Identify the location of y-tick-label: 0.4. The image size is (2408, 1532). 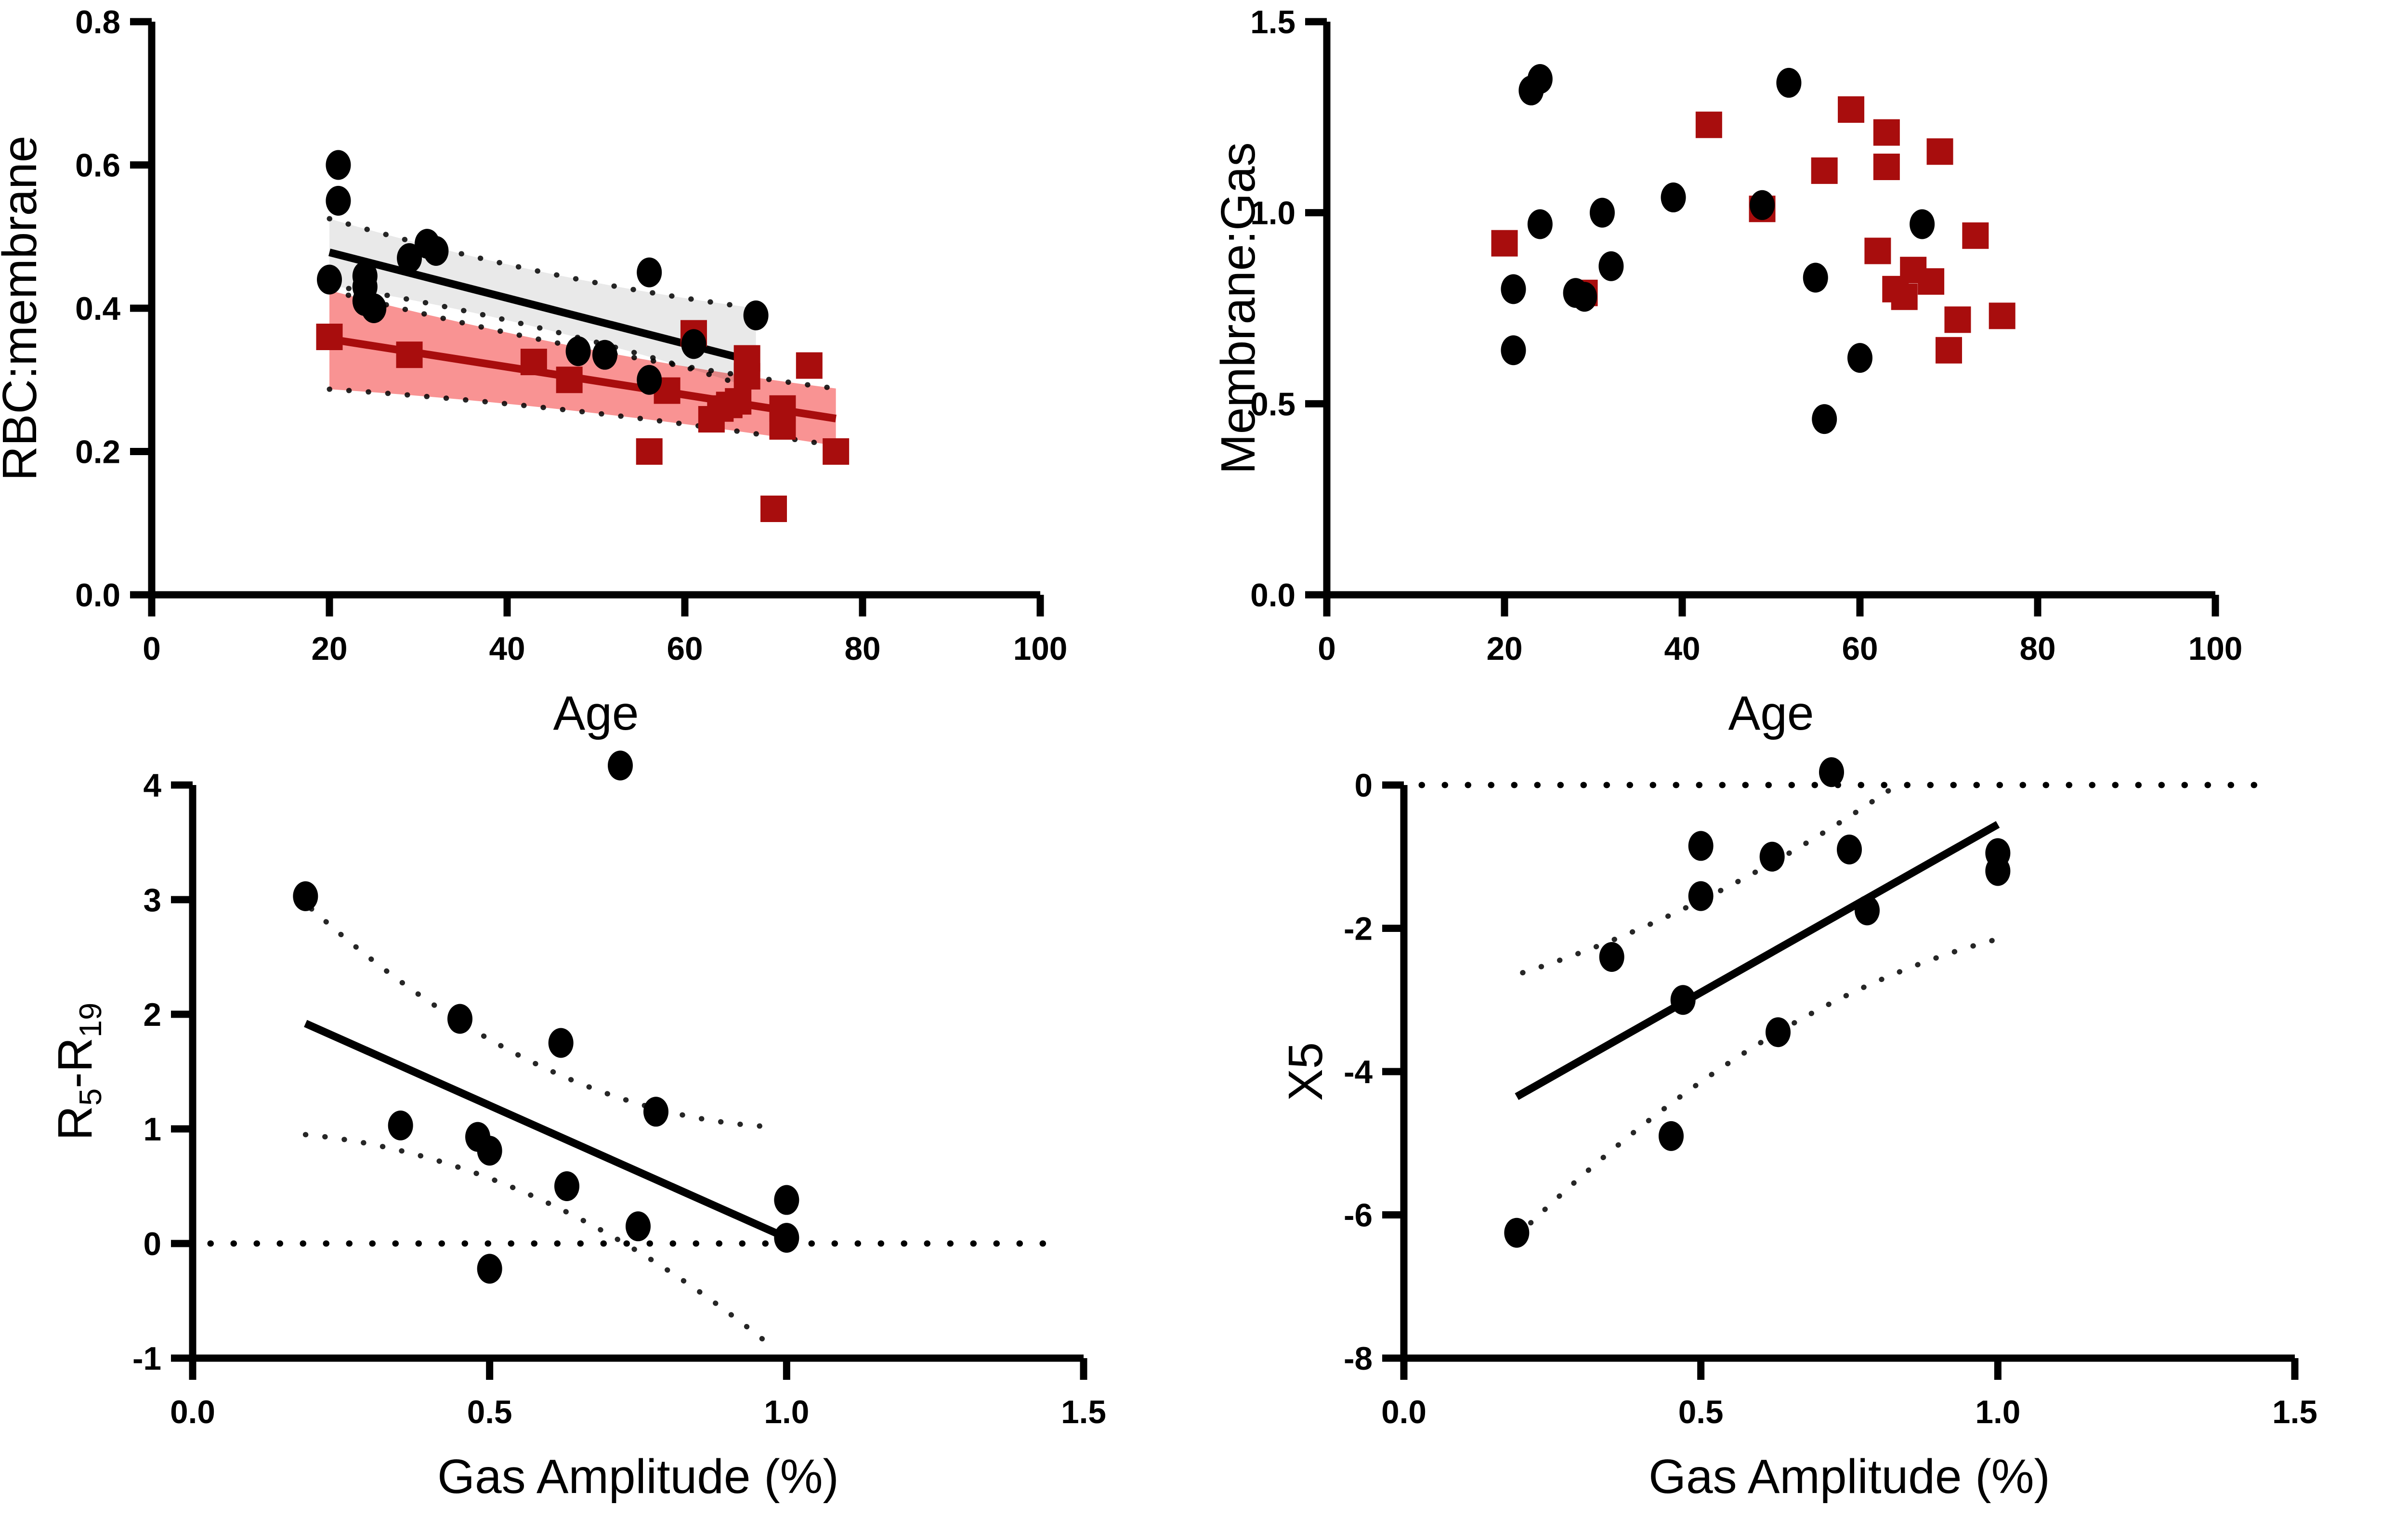
(97, 309).